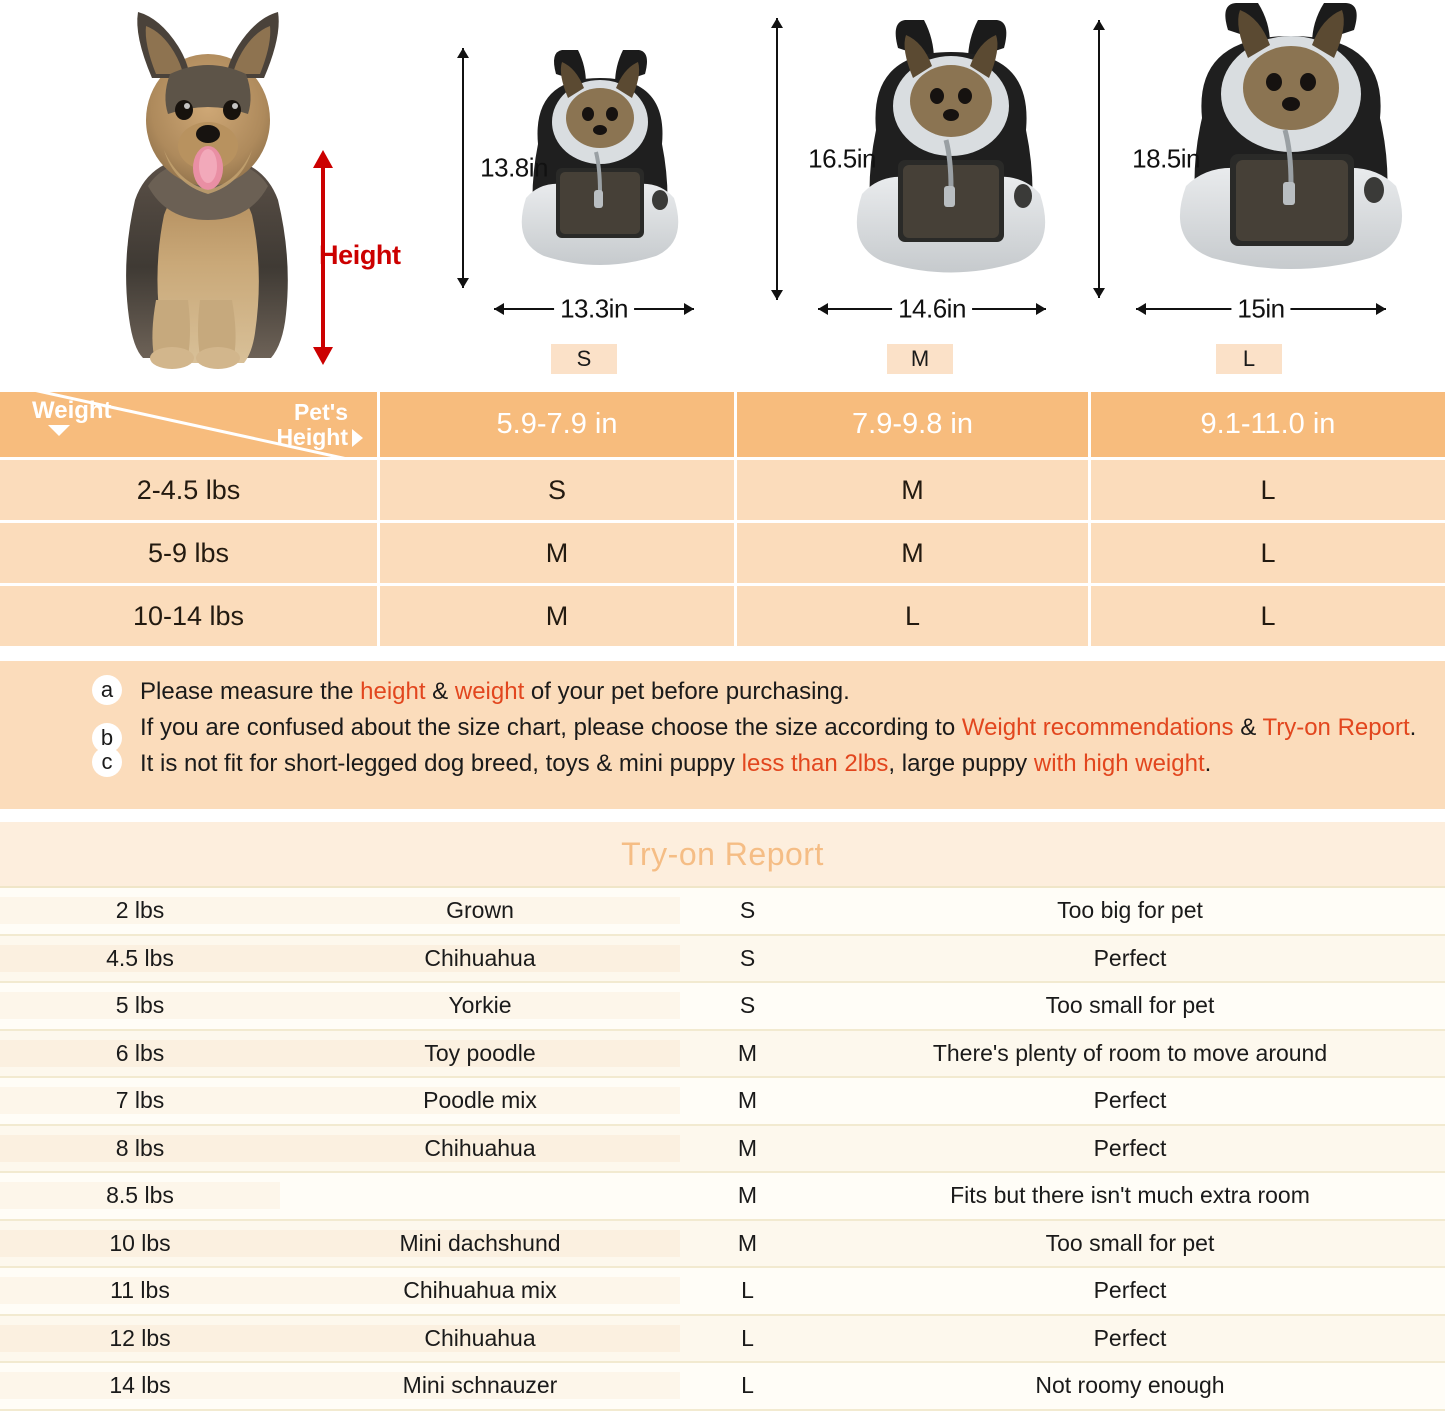 Image resolution: width=1445 pixels, height=1411 pixels. What do you see at coordinates (480, 1053) in the screenshot?
I see `tryon-breed-cell: Toy poodle` at bounding box center [480, 1053].